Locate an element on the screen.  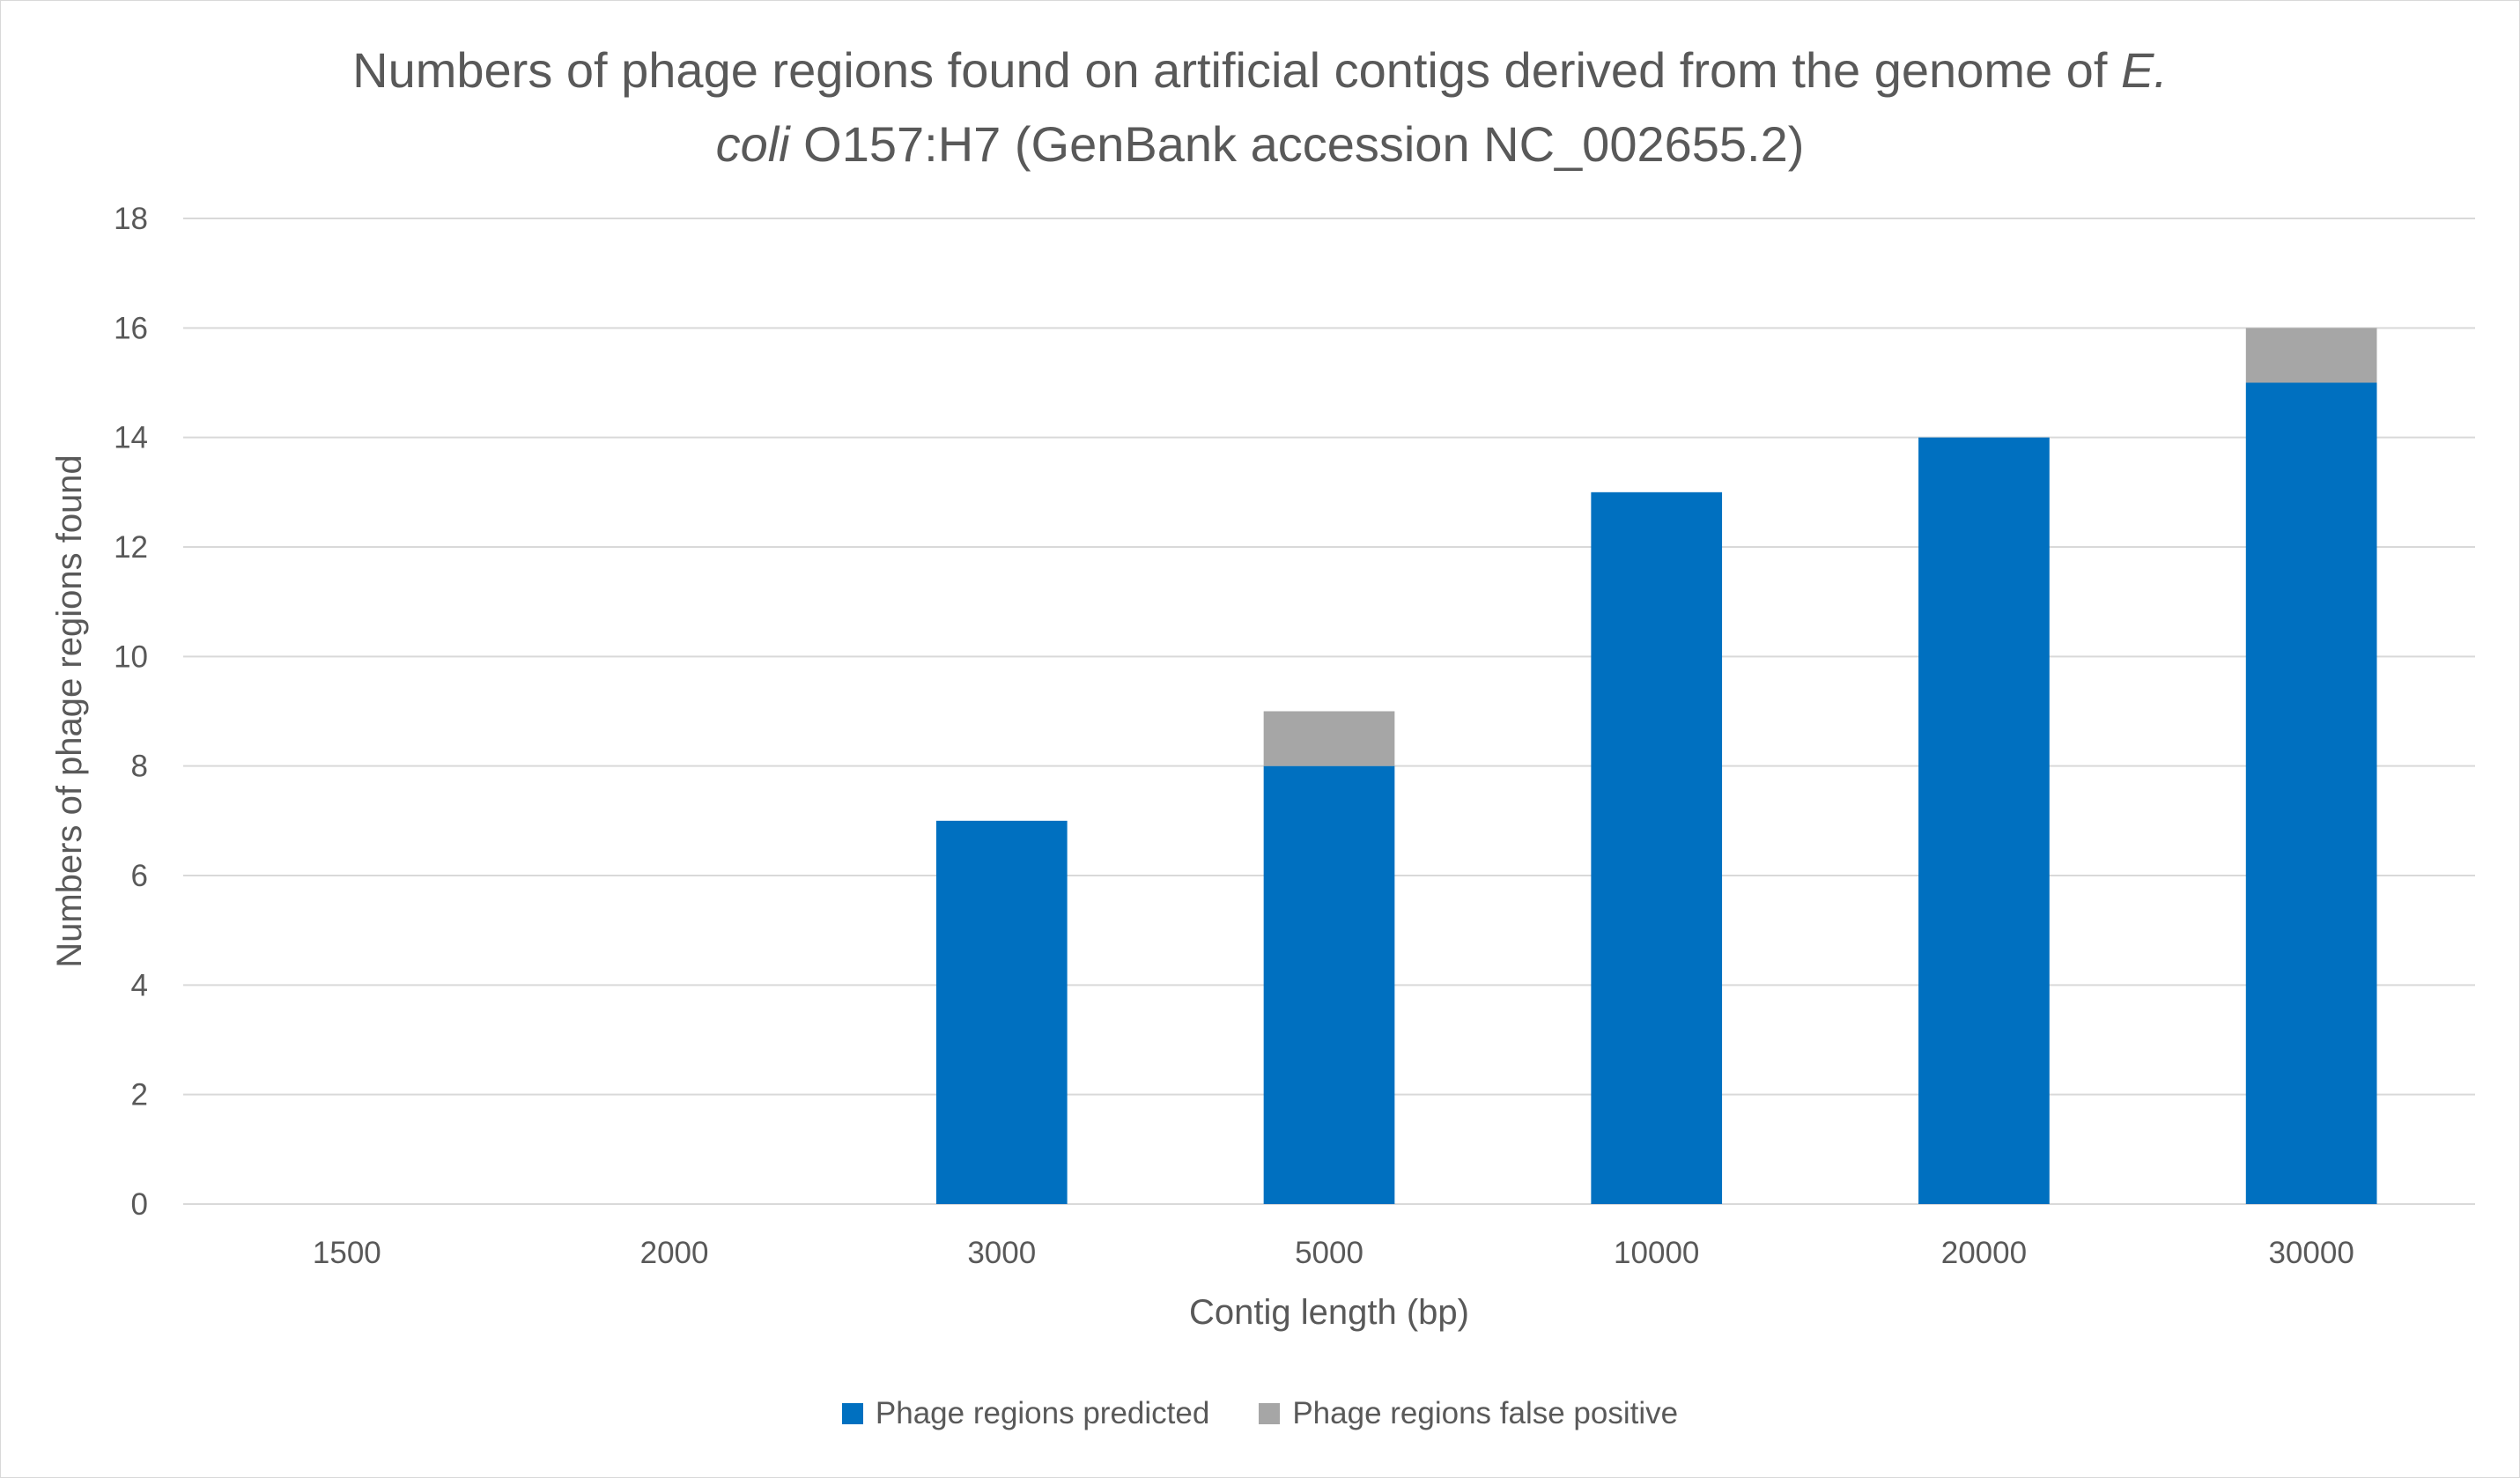
y-tick-label: 10 is located at coordinates (131, 656).